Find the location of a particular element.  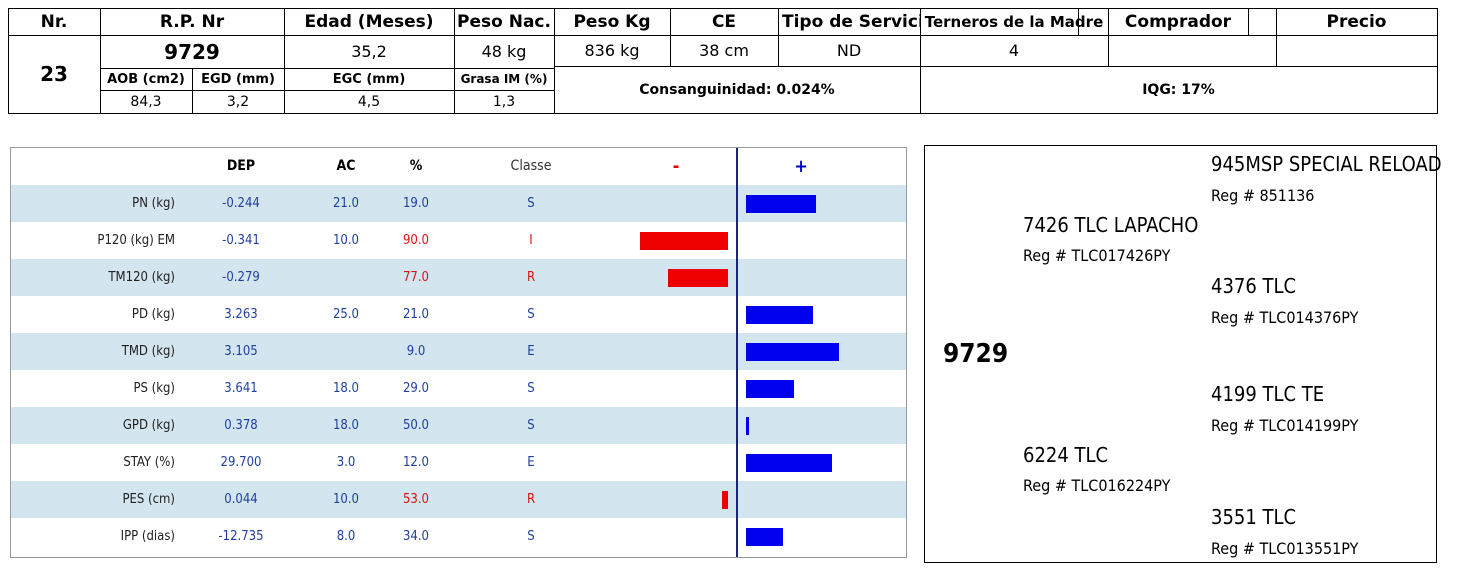

dam-sire-name: 4199 TLC TE is located at coordinates (1268, 394).